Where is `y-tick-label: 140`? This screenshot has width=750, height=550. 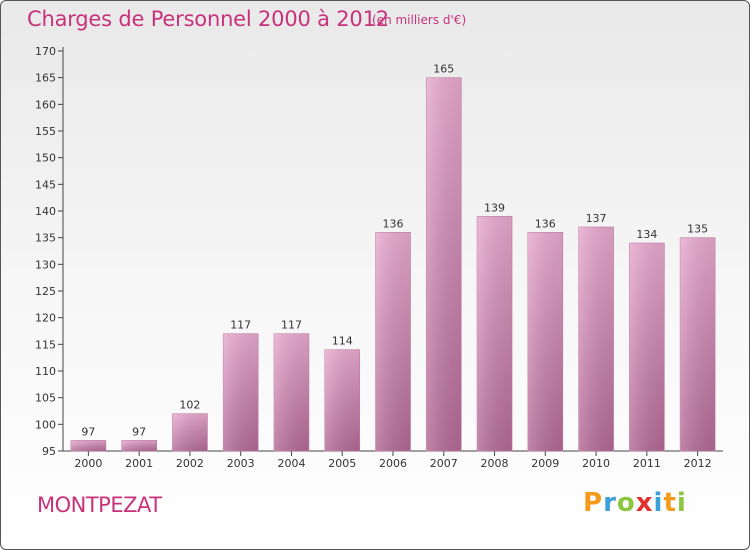
y-tick-label: 140 is located at coordinates (45, 211).